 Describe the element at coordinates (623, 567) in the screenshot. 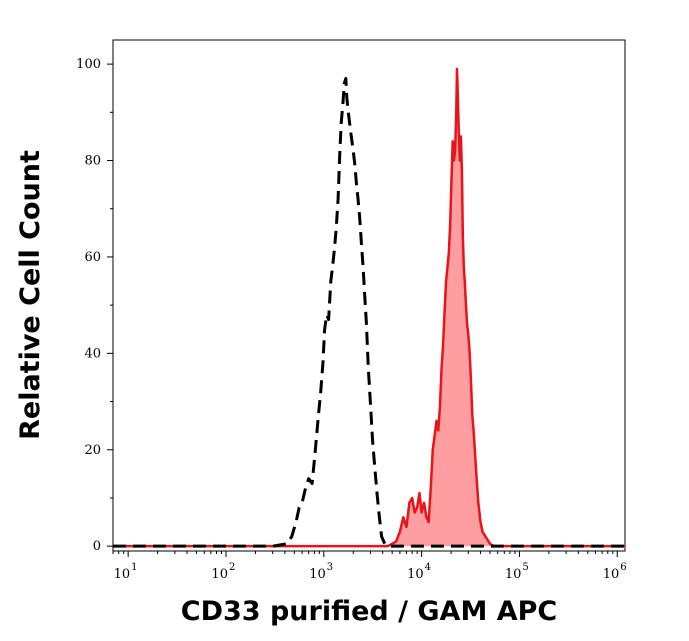

I see `x-tick-exponent: 6` at that location.